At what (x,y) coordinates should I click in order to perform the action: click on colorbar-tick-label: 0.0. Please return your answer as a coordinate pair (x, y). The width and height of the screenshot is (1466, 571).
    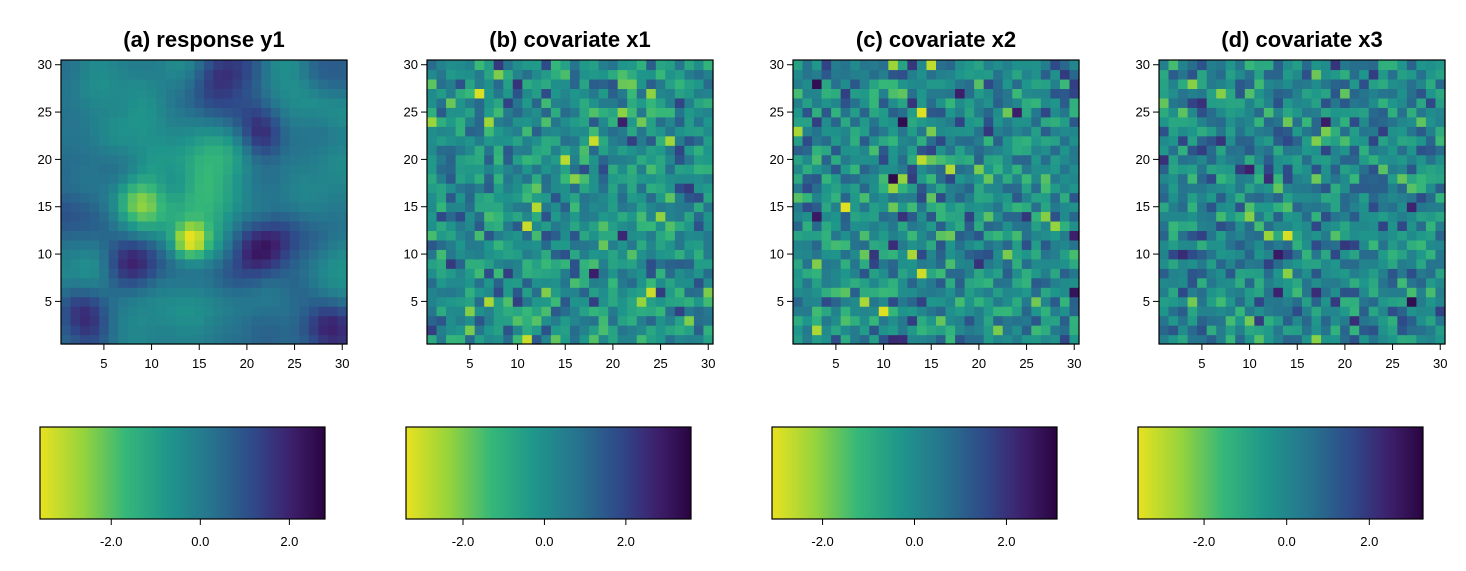
    Looking at the image, I should click on (200, 541).